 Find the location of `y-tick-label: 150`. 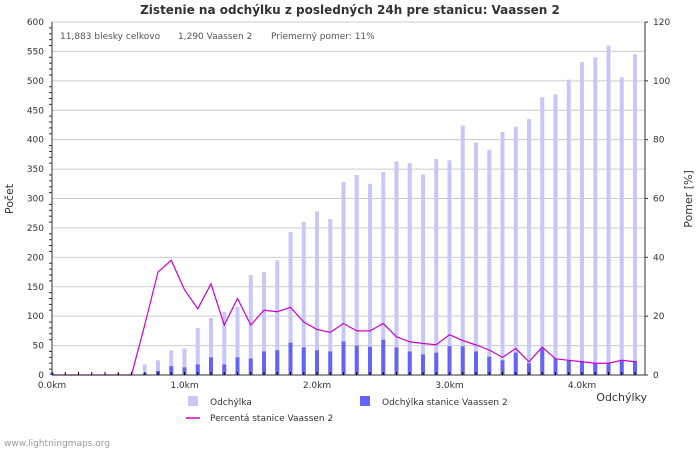

y-tick-label: 150 is located at coordinates (35, 288).